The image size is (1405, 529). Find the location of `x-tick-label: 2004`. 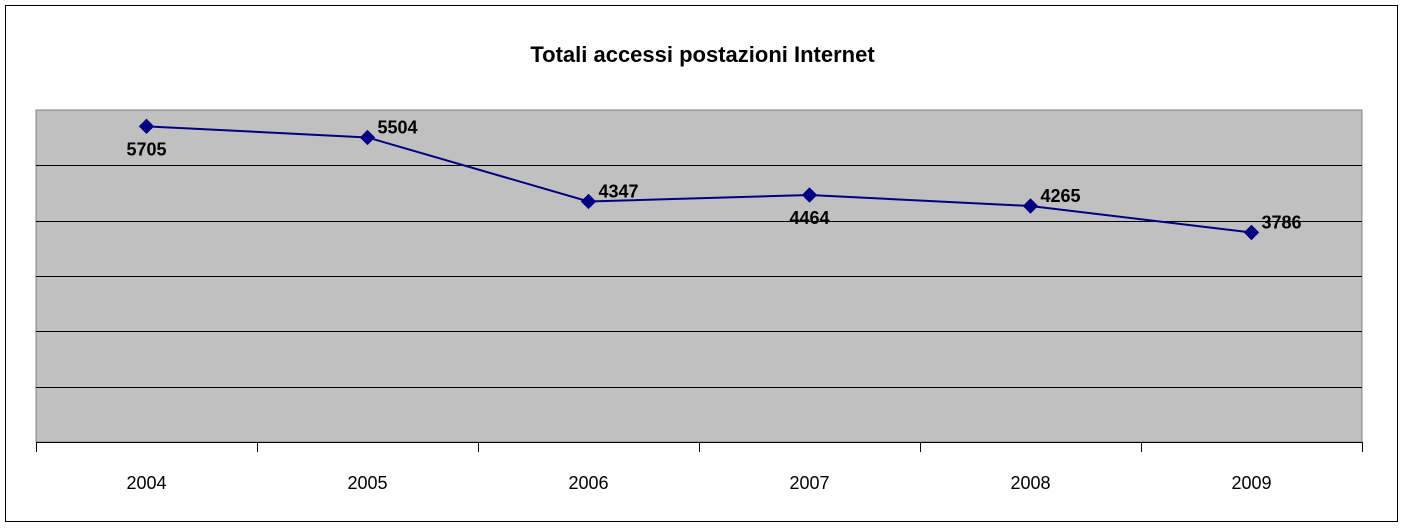

x-tick-label: 2004 is located at coordinates (146, 483).